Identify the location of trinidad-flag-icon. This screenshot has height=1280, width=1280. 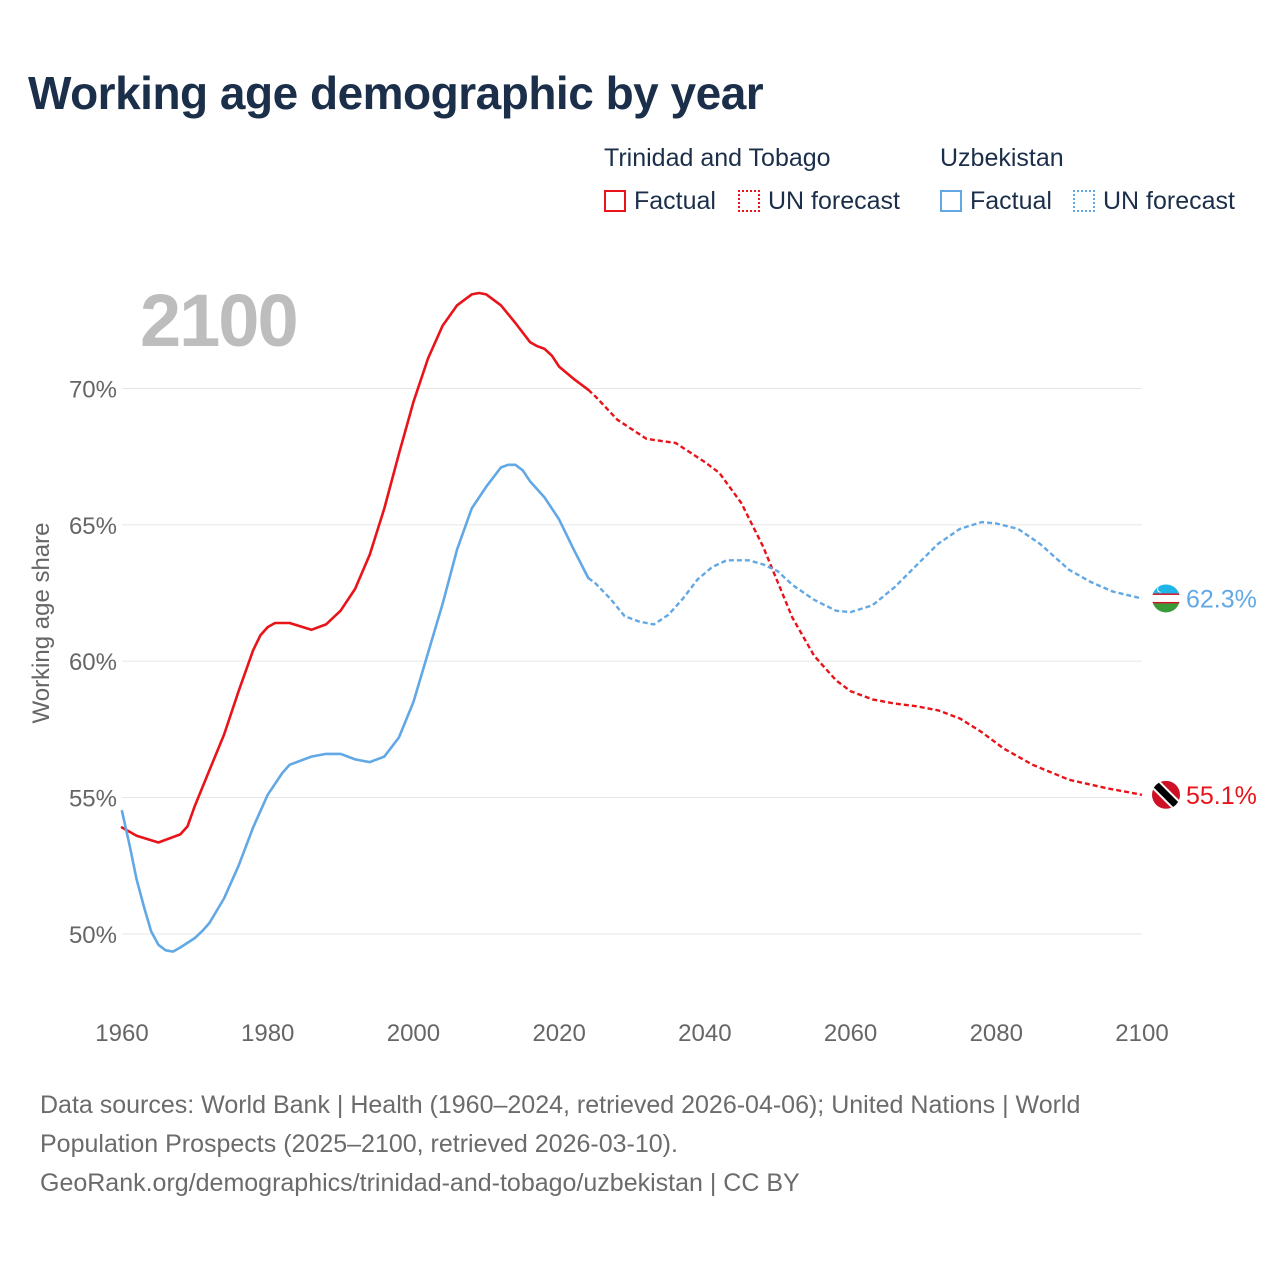
(1166, 794).